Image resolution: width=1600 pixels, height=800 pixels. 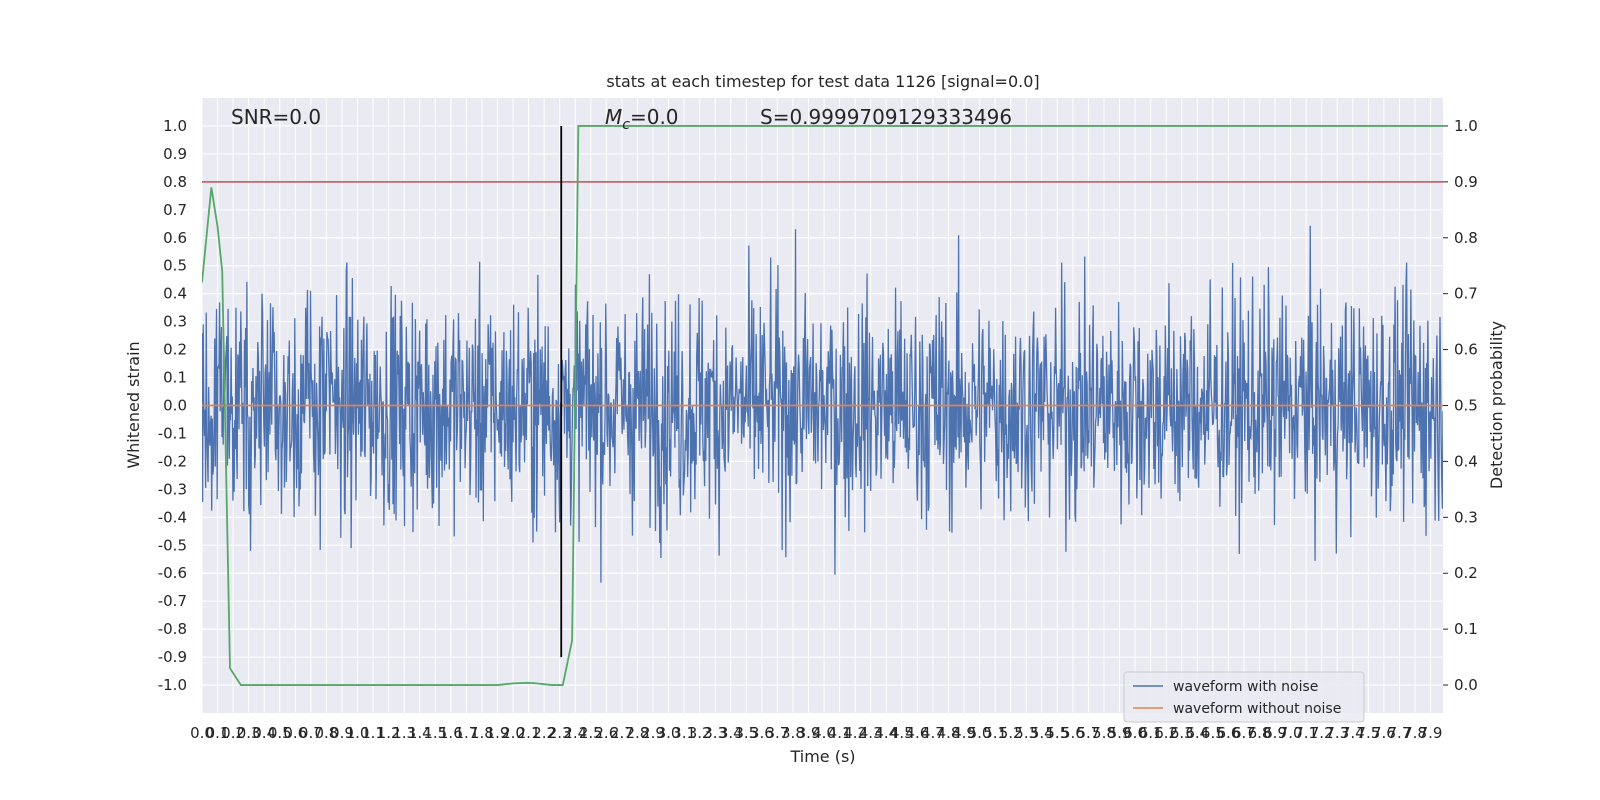 I want to click on x-tick-label: 5.2, so click(x=1011, y=733).